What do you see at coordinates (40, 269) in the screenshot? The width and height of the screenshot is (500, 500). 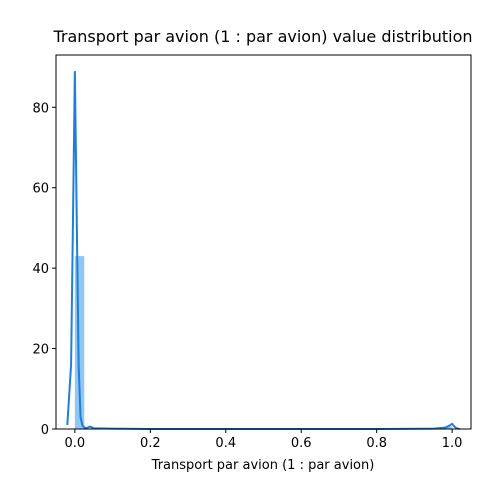 I see `y-tick-label-2: 40` at bounding box center [40, 269].